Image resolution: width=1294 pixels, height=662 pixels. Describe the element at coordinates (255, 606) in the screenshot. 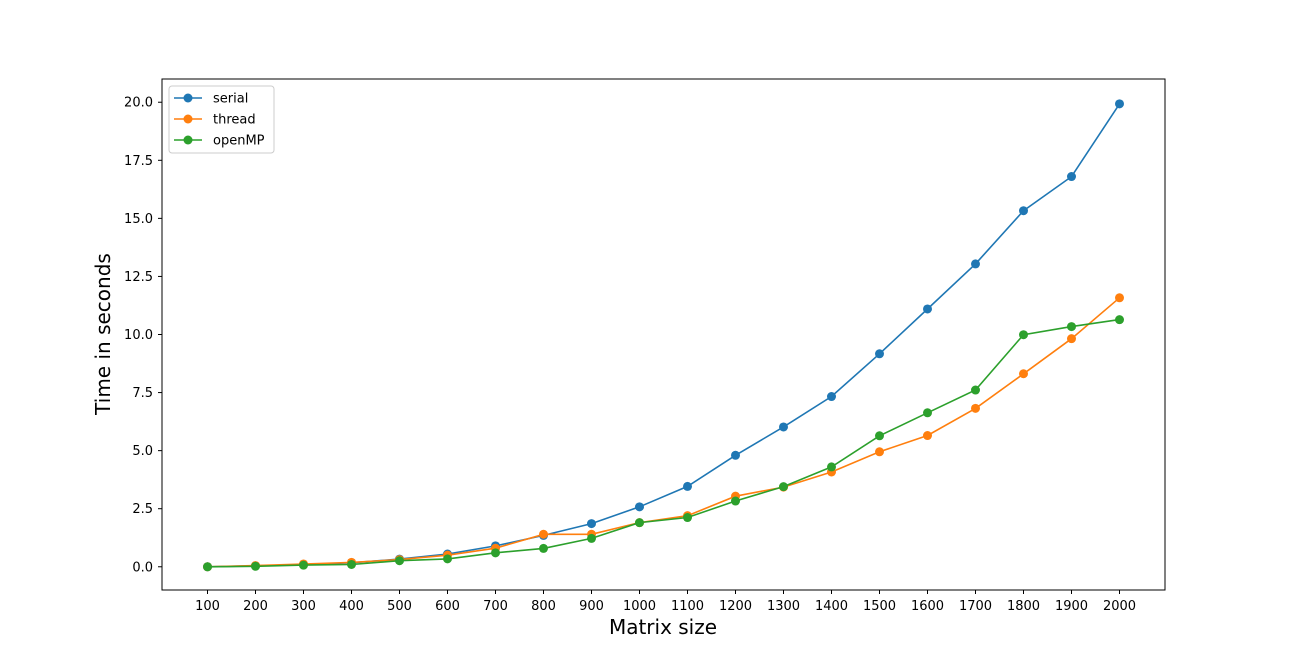

I see `x-tick-label: 200` at that location.